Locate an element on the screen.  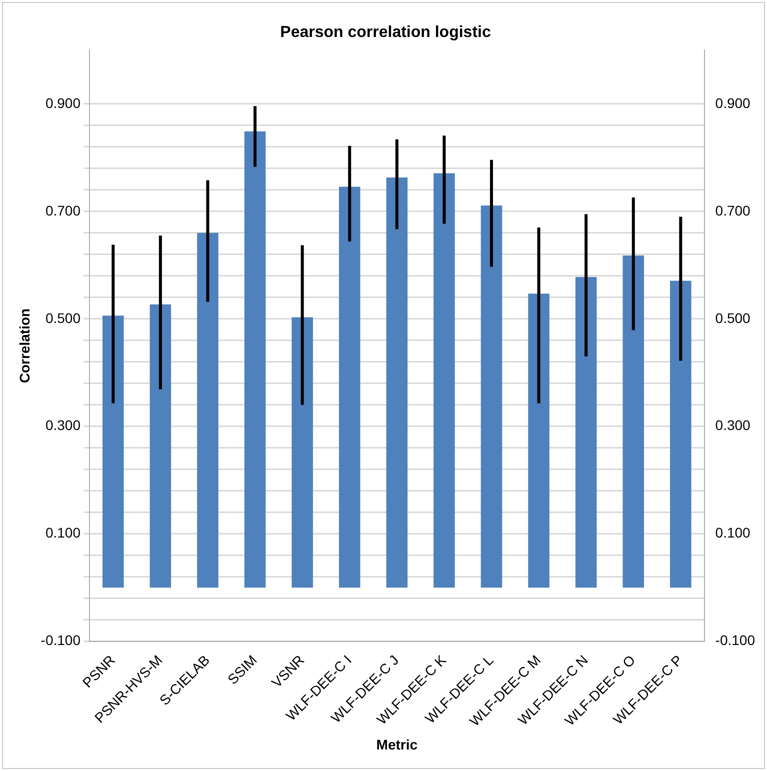
y2-tick-label: 0.300 is located at coordinates (733, 425).